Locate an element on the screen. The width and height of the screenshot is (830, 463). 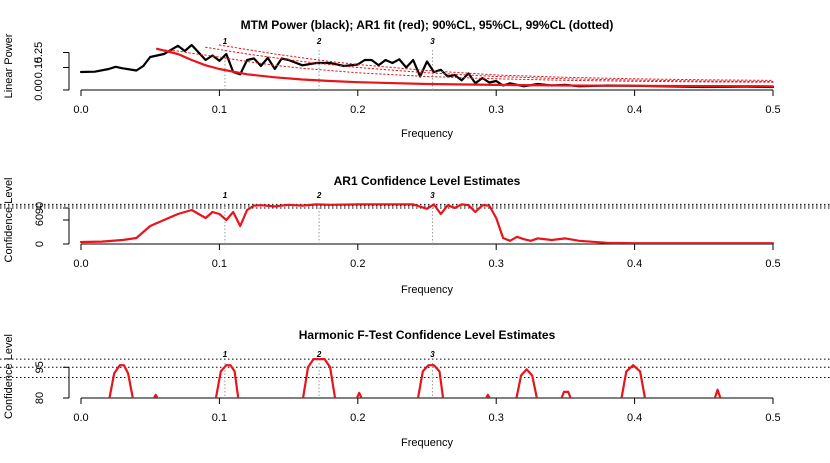
y-tick-label: 0 is located at coordinates (40, 244).